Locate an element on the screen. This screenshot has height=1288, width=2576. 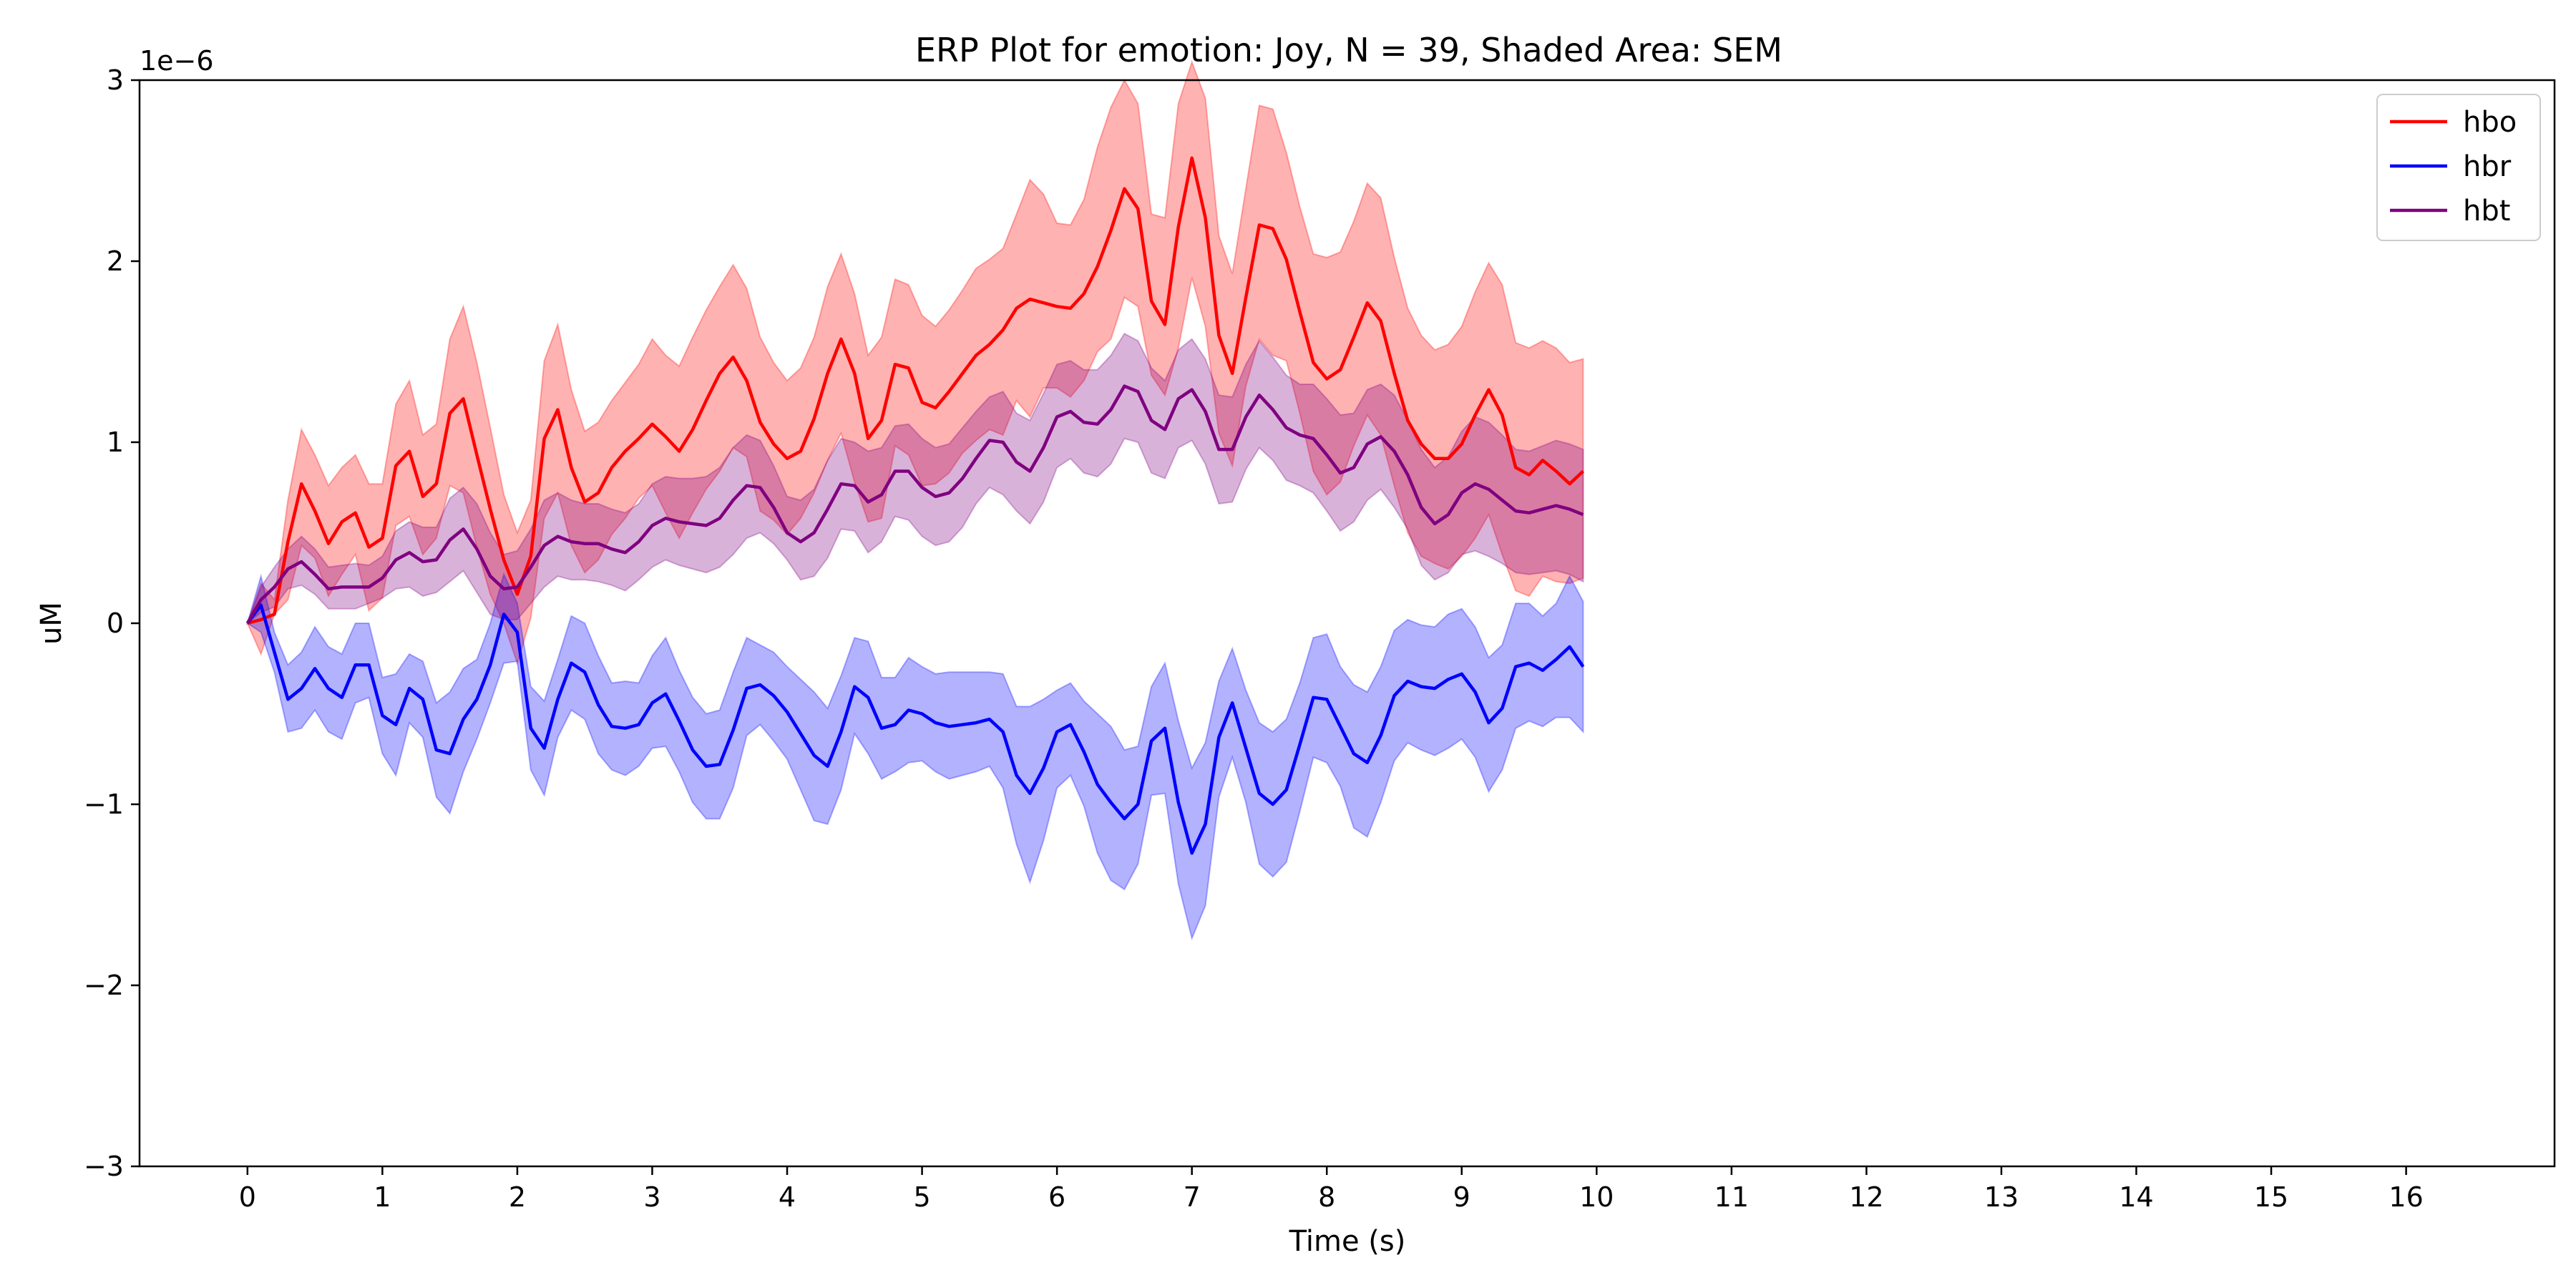
x-tick-label: 15 is located at coordinates (2271, 1197).